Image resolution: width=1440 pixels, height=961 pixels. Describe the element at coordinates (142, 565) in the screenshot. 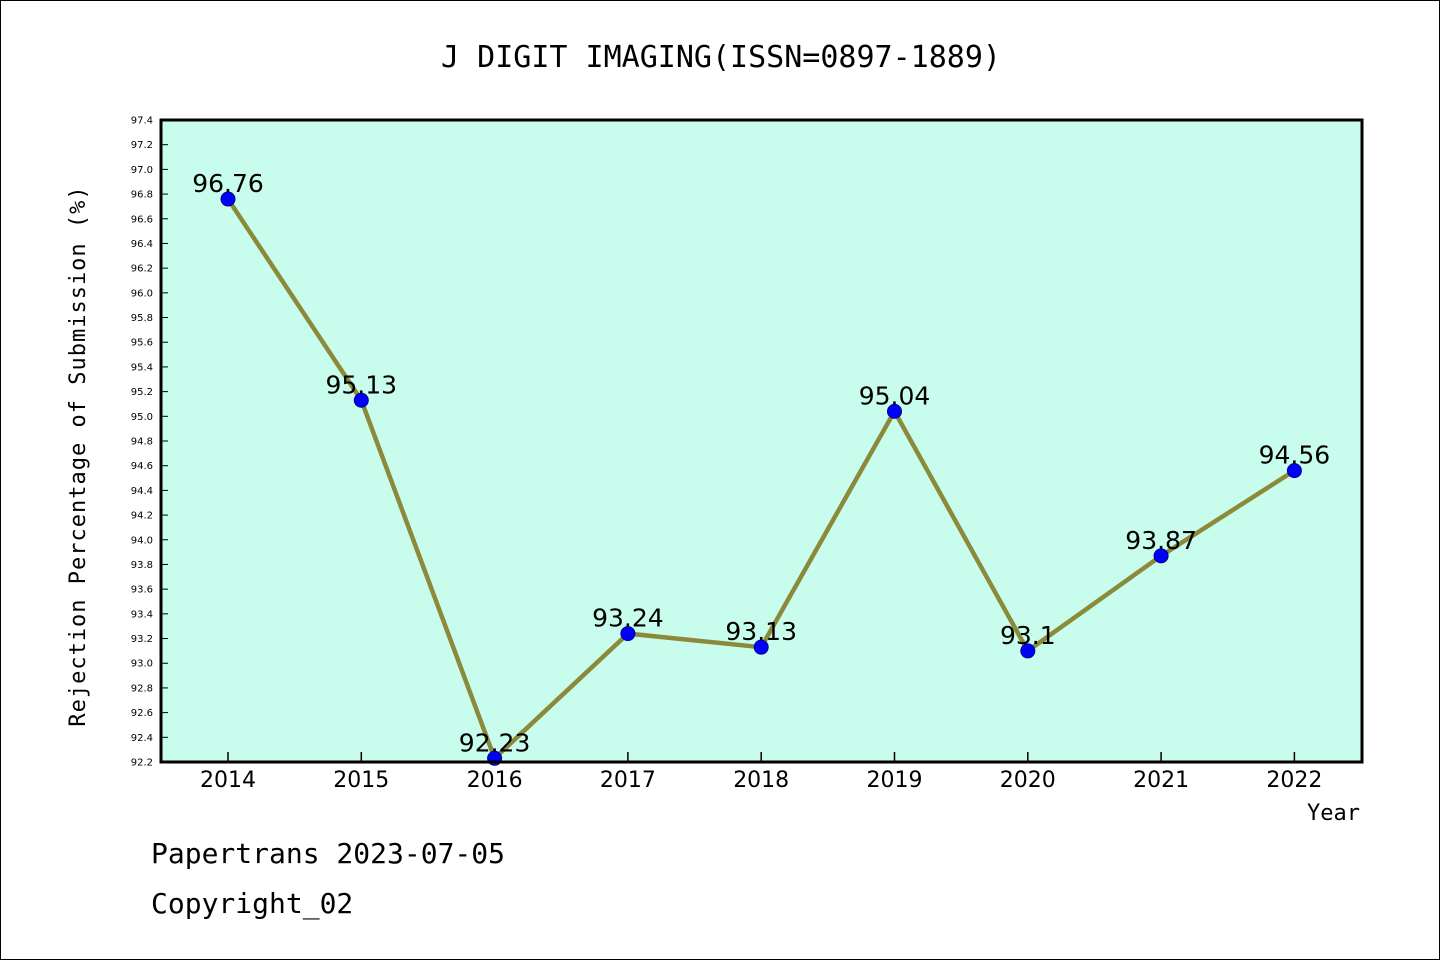

I see `y-tick-label: 93.8` at that location.